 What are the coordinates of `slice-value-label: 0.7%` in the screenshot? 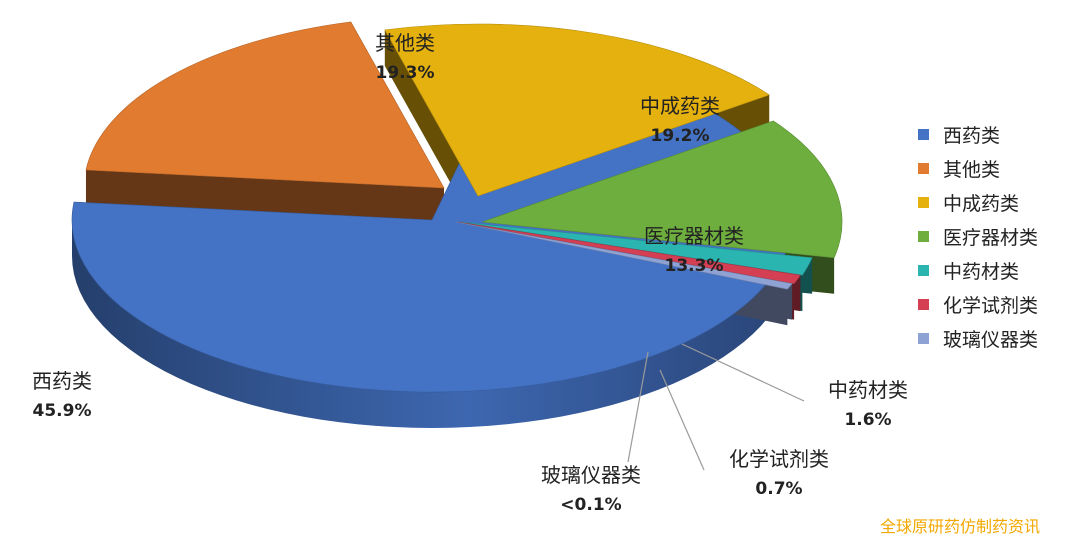 It's located at (778, 489).